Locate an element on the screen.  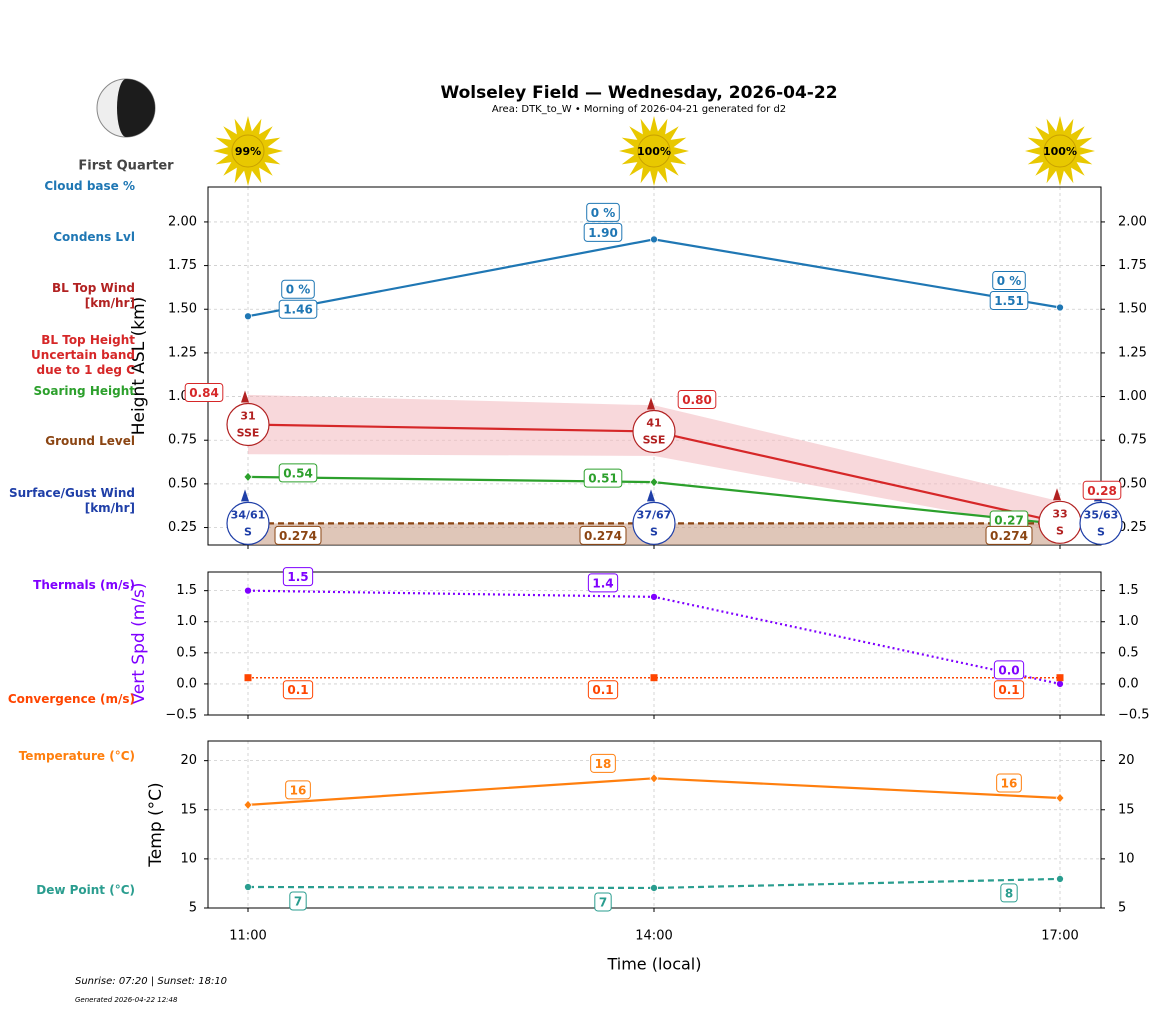
y2-tick-label: 0.75 is located at coordinates (1132, 440).